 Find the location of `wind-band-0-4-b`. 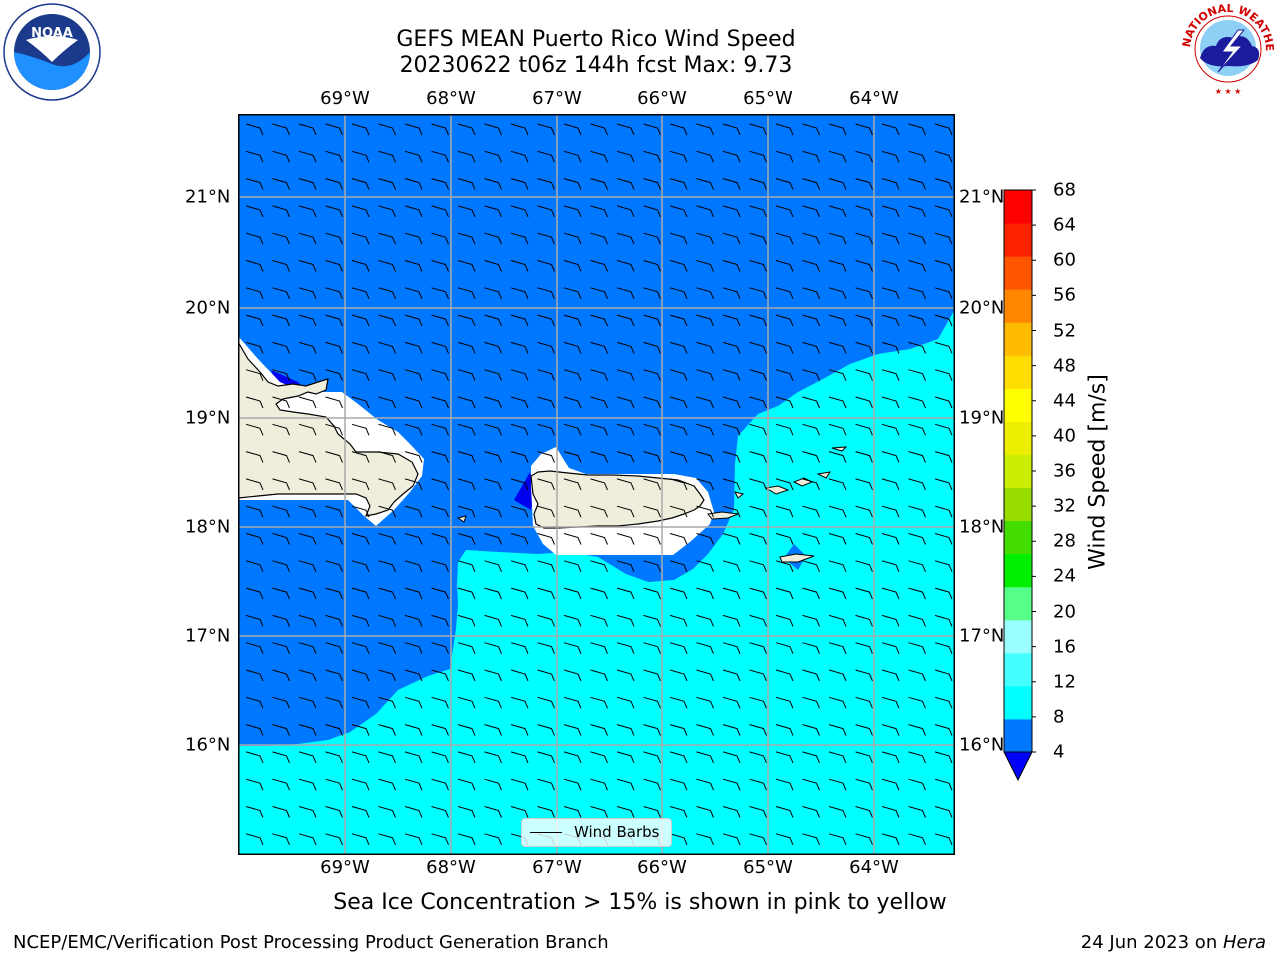

wind-band-0-4-b is located at coordinates (524, 491).